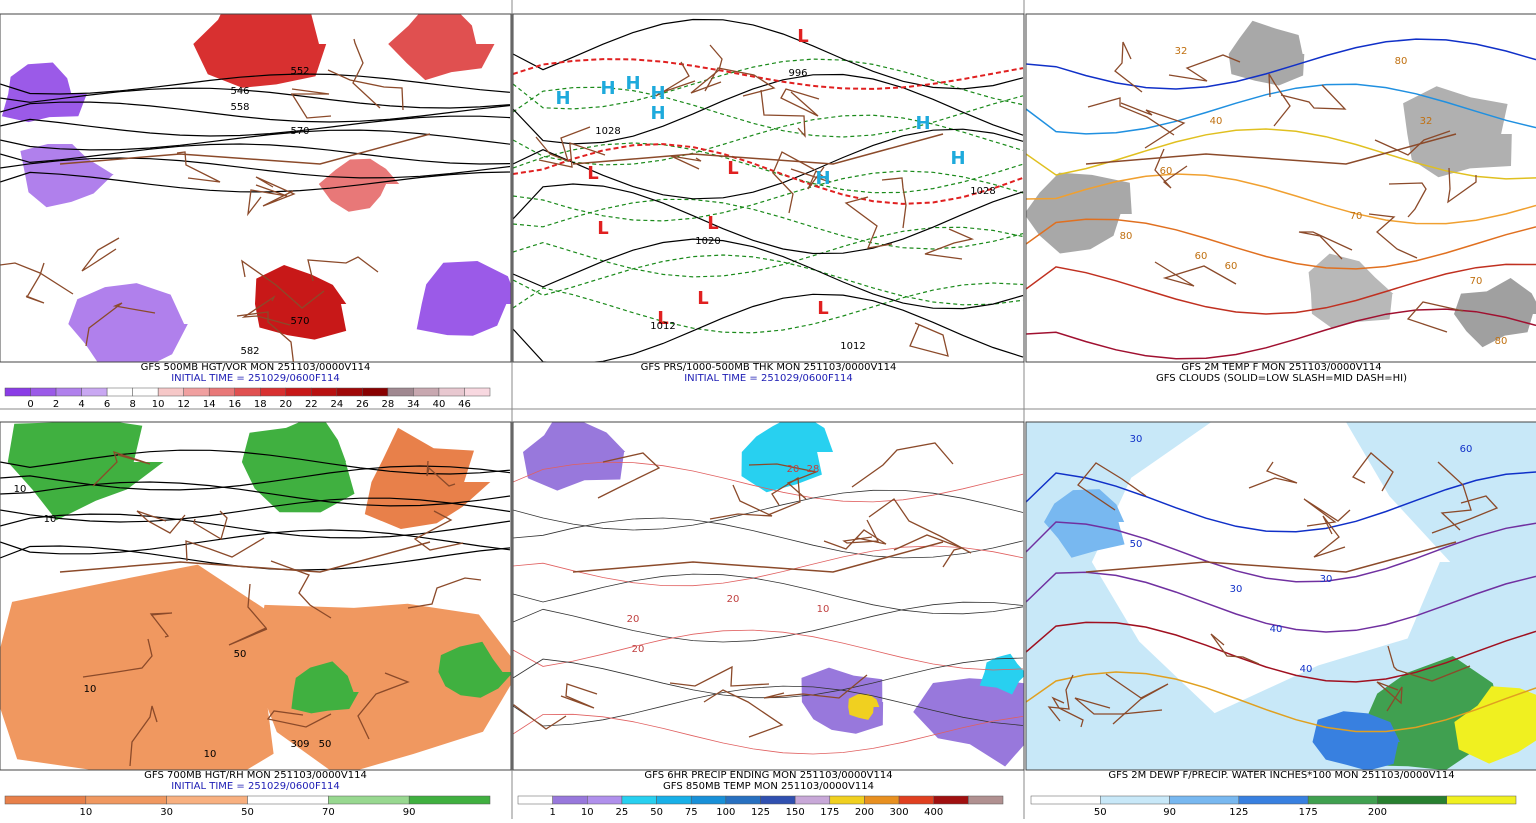 The width and height of the screenshot is (1536, 823). Describe the element at coordinates (1181, 51) in the screenshot. I see `map-label: 32` at that location.